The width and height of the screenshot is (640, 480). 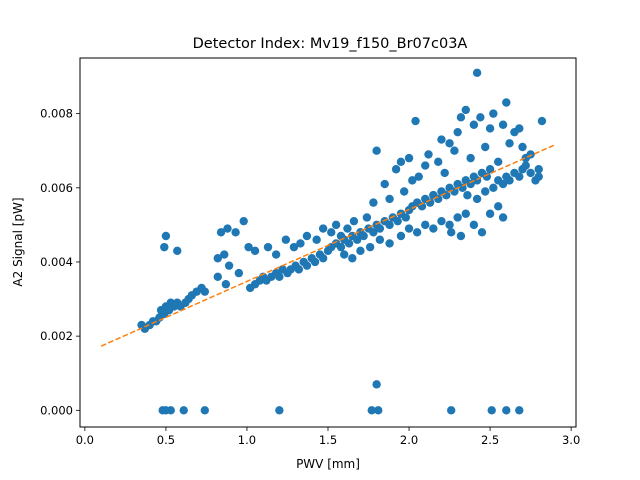 What do you see at coordinates (18, 241) in the screenshot?
I see `y-axis-label: A2 Signal [pW]` at bounding box center [18, 241].